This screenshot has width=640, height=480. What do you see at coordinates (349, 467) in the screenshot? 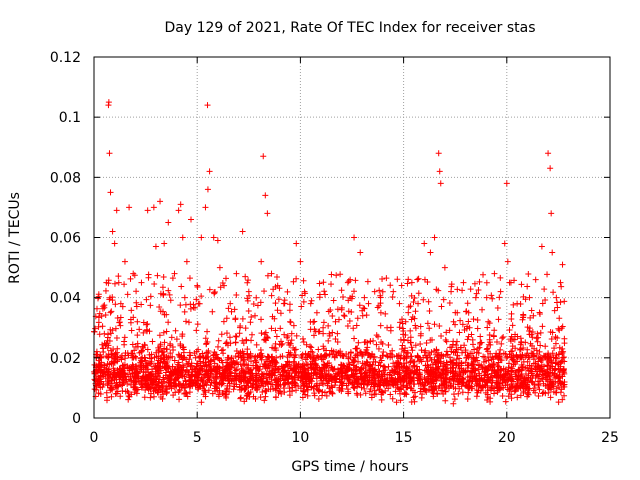
I see `x-axis-label: GPS time / hours` at bounding box center [349, 467].